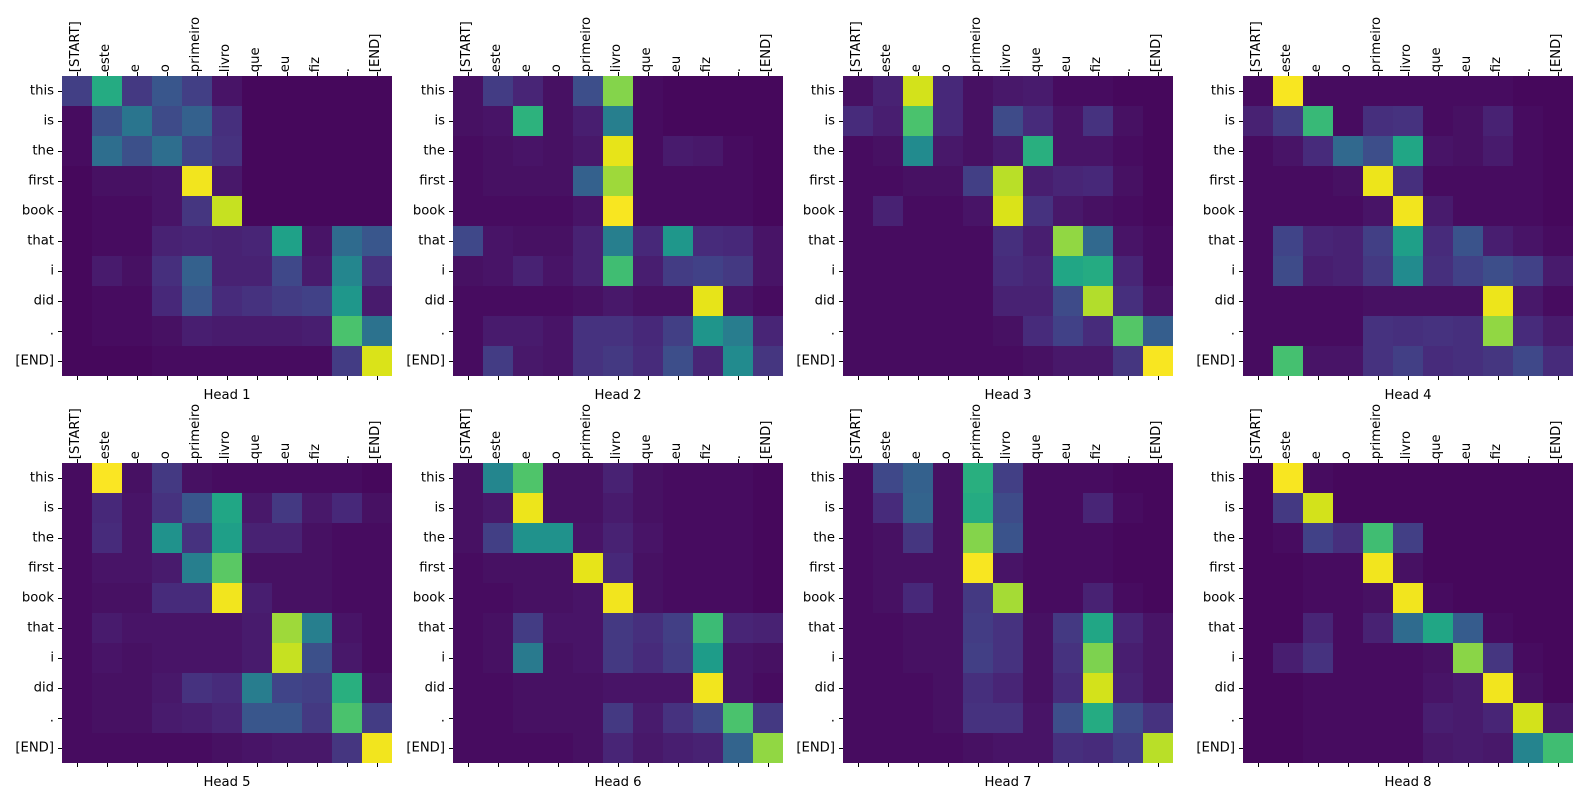 Image resolution: width=1589 pixels, height=805 pixels. I want to click on x-tick-label: primeiro, so click(976, 44).